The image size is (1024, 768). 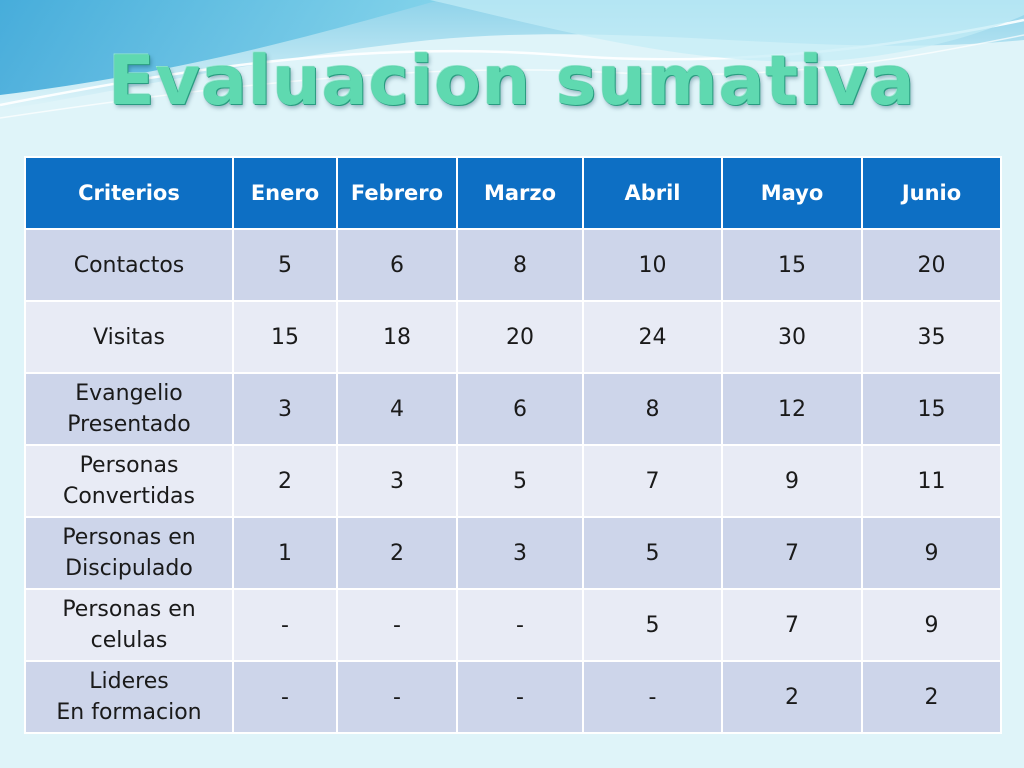 What do you see at coordinates (129, 625) in the screenshot?
I see `row-criterio: Personas en celulas` at bounding box center [129, 625].